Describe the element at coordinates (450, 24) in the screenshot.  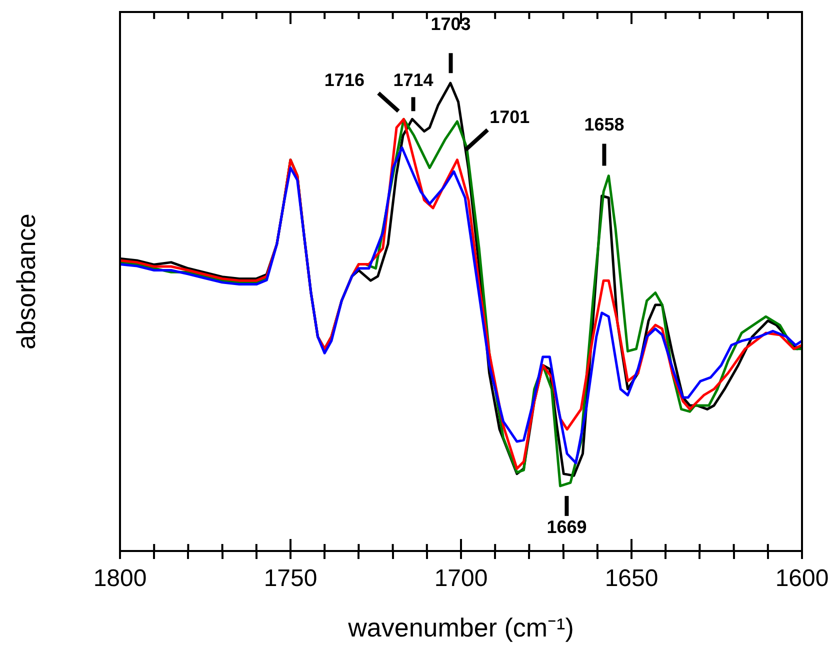
I see `annotation: 1703` at that location.